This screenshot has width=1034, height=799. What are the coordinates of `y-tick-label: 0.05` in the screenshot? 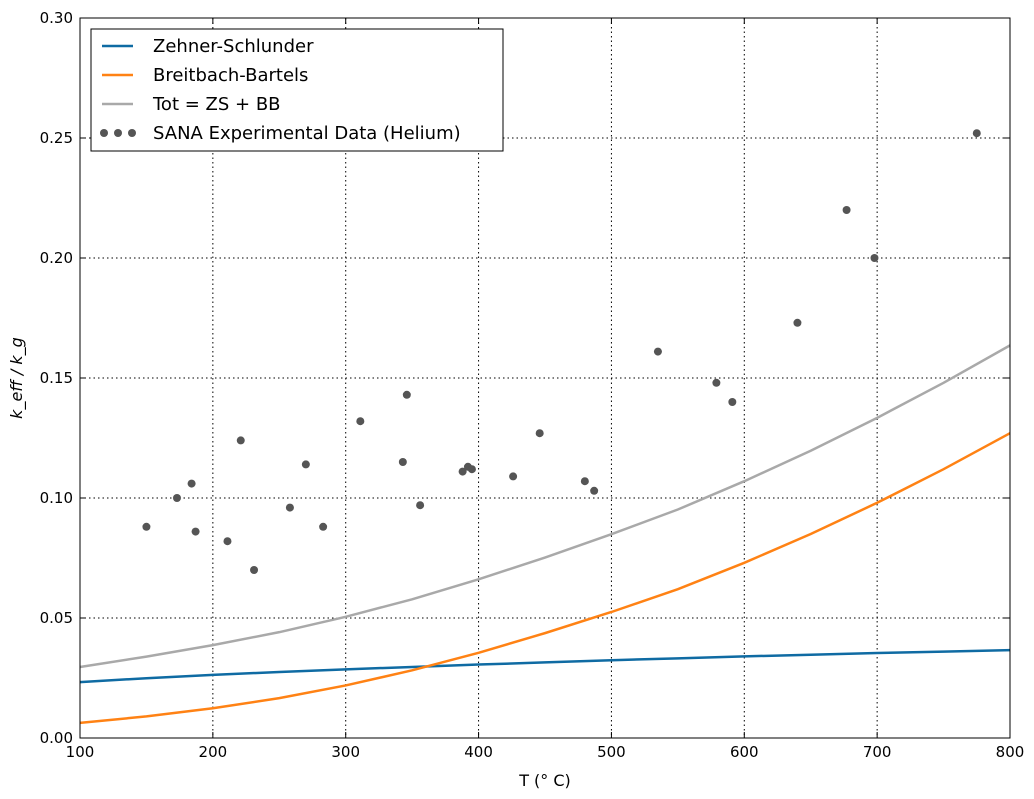 It's located at (56, 618).